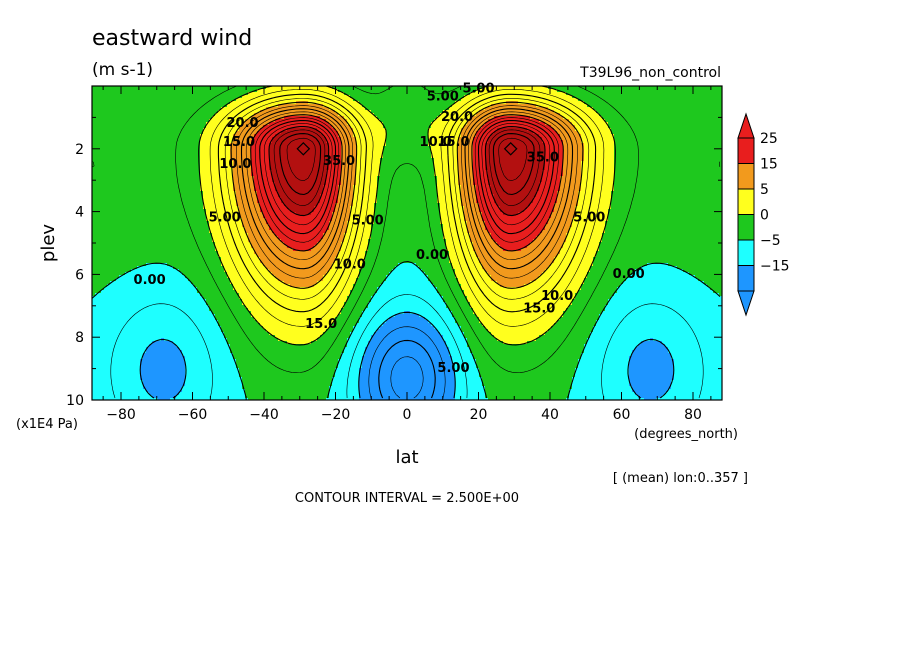 The image size is (904, 654). What do you see at coordinates (769, 165) in the screenshot?
I see `colorbar-label: 15` at bounding box center [769, 165].